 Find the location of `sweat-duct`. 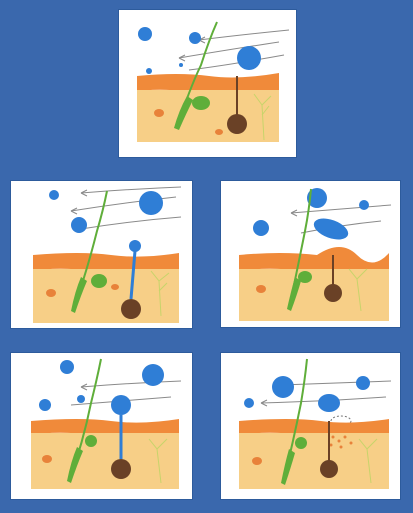

sweat-duct is located at coordinates (133, 275).